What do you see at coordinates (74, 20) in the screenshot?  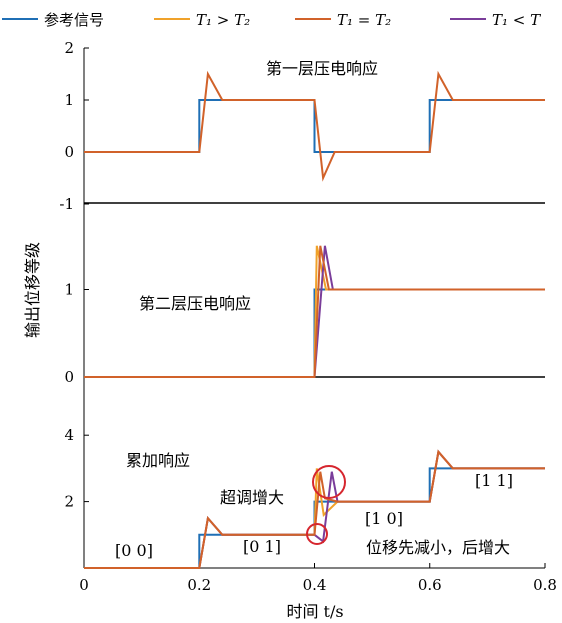 I see `legend-label: 参考信号` at bounding box center [74, 20].